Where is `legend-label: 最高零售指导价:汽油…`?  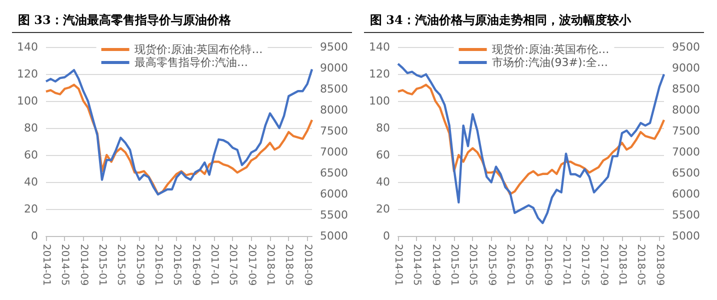 legend-label: 最高零售指导价:汽油… is located at coordinates (191, 62).